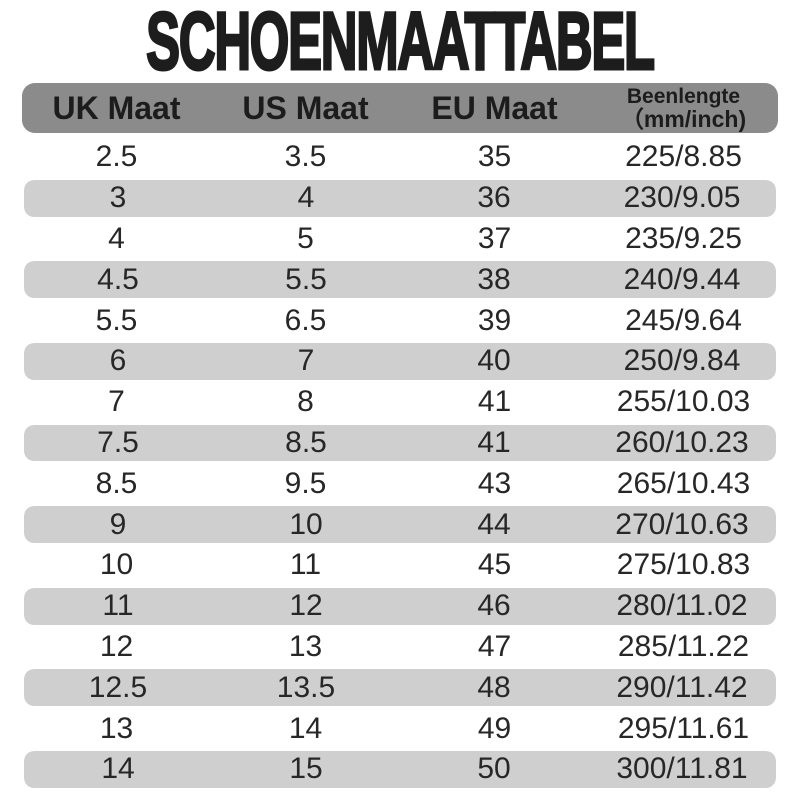 The width and height of the screenshot is (800, 800). I want to click on table-row: 7 8 41 255/10.03, so click(400, 402).